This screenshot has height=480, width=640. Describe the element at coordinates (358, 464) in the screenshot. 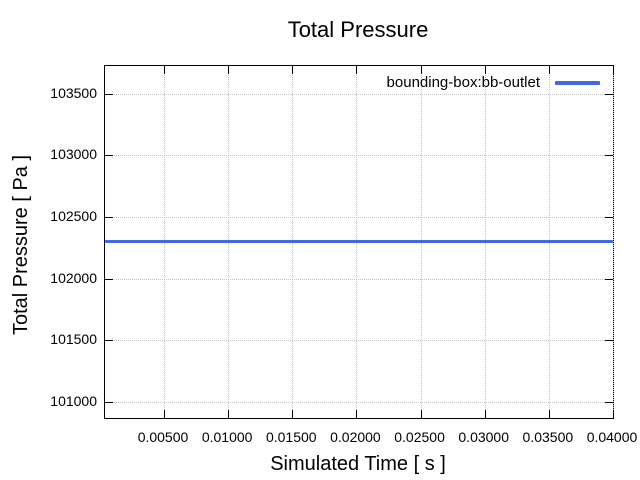

I see `x-axis-label: Simulated Time [ s ]` at that location.